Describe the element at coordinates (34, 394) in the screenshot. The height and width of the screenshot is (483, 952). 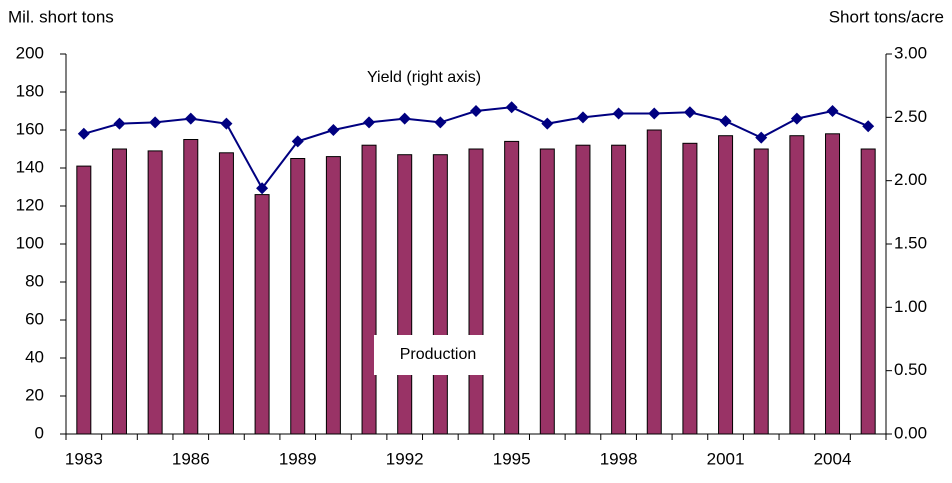
I see `y-tick-label: 20` at that location.